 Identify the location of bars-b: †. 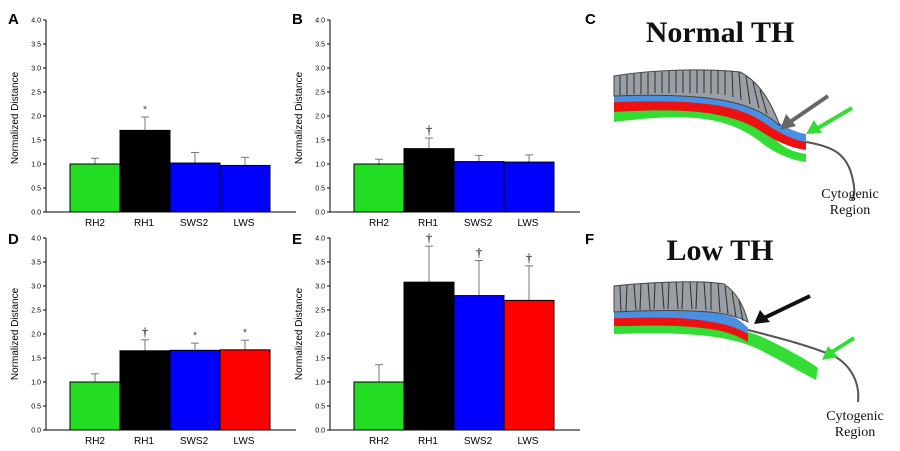
(454, 167).